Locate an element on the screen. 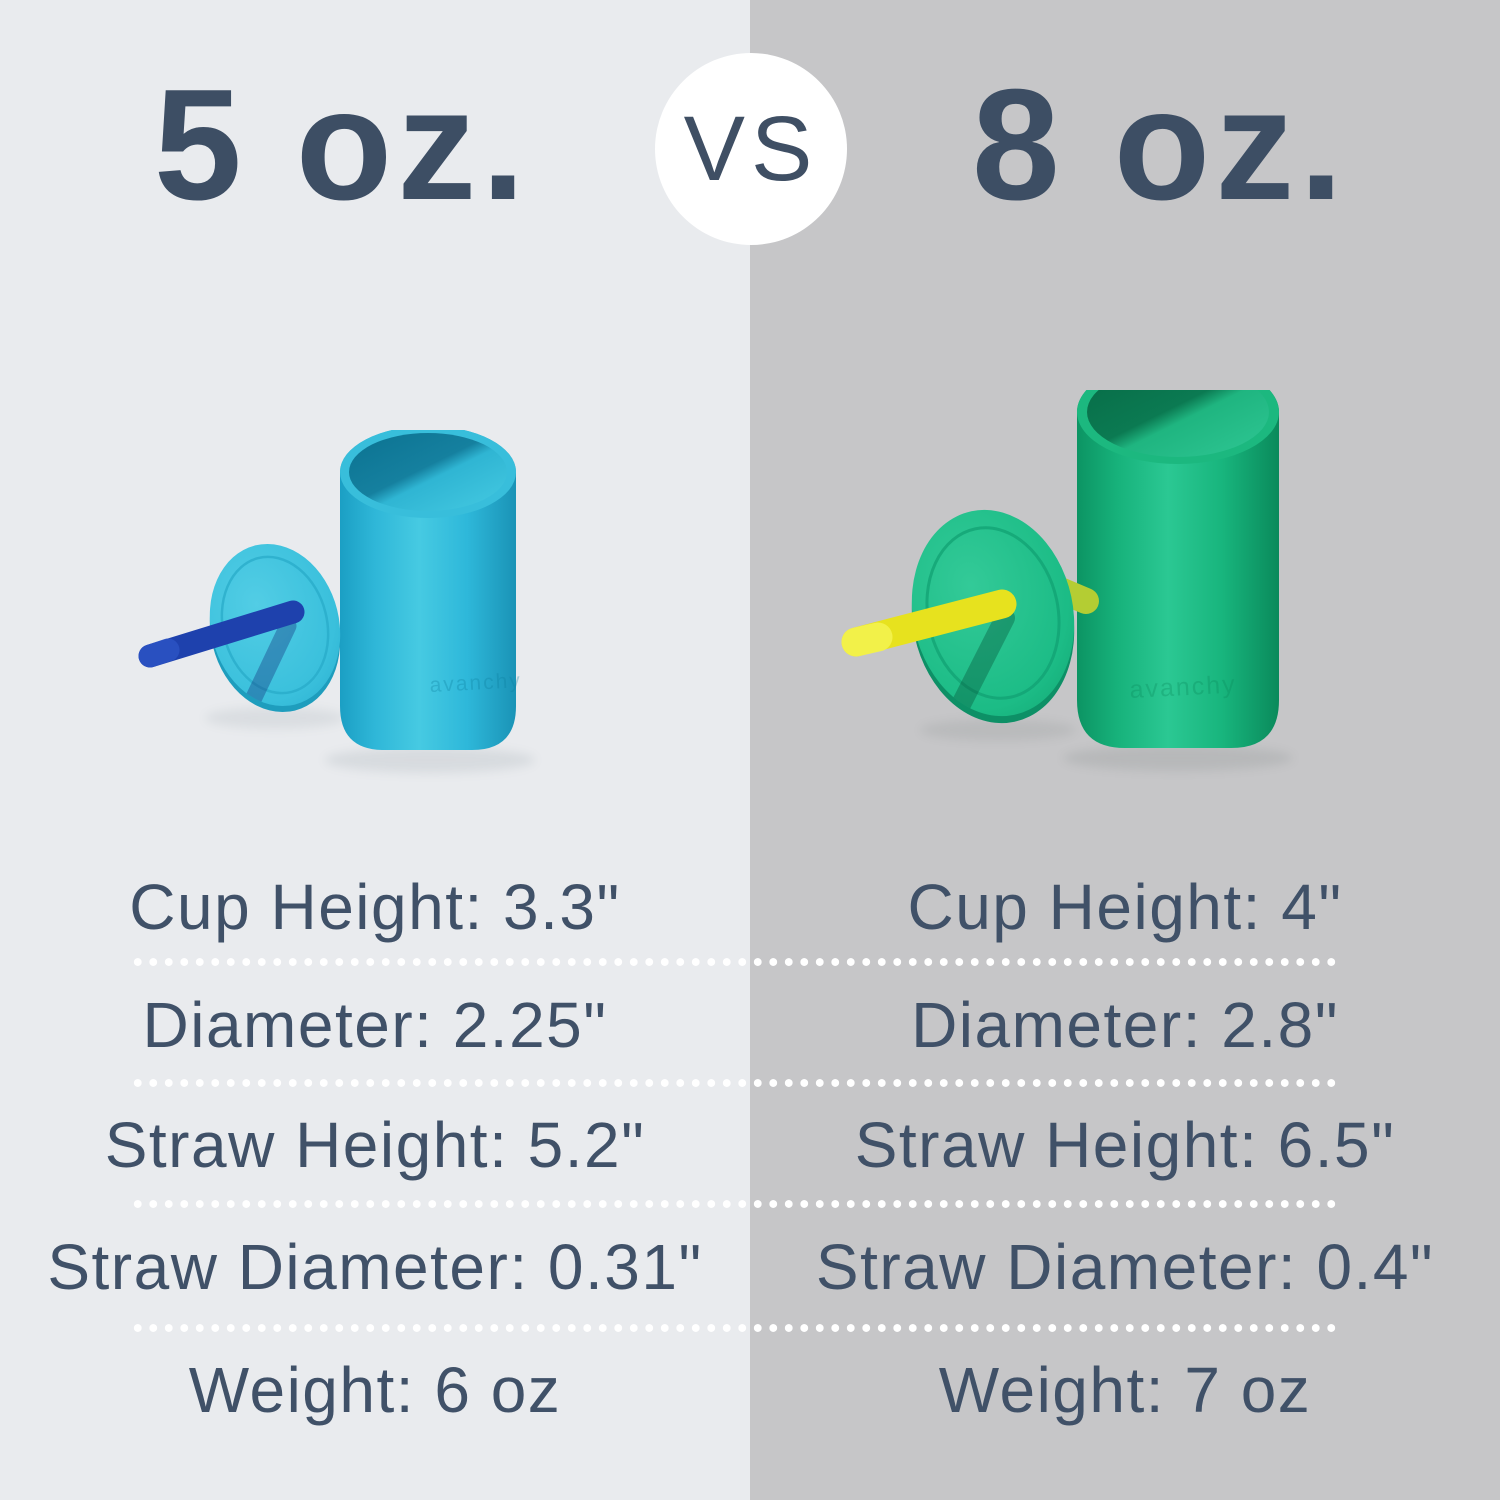 The height and width of the screenshot is (1500, 1500). spec-right-straw-diameter: Straw Diameter: 0.4" is located at coordinates (1125, 1267).